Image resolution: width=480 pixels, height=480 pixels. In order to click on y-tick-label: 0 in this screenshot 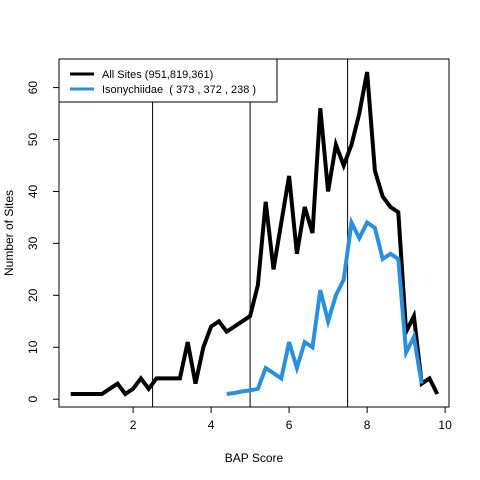, I will do `click(33, 399)`.